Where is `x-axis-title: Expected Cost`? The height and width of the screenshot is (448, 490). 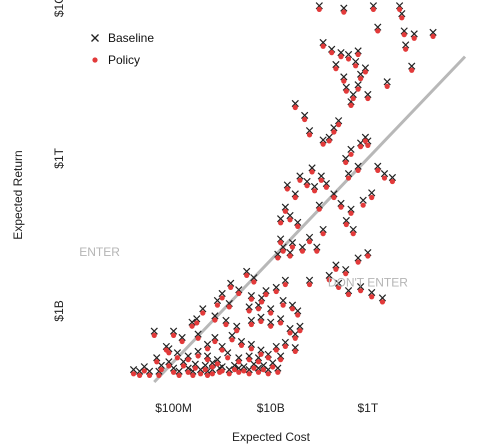 x-axis-title: Expected Cost is located at coordinates (271, 437).